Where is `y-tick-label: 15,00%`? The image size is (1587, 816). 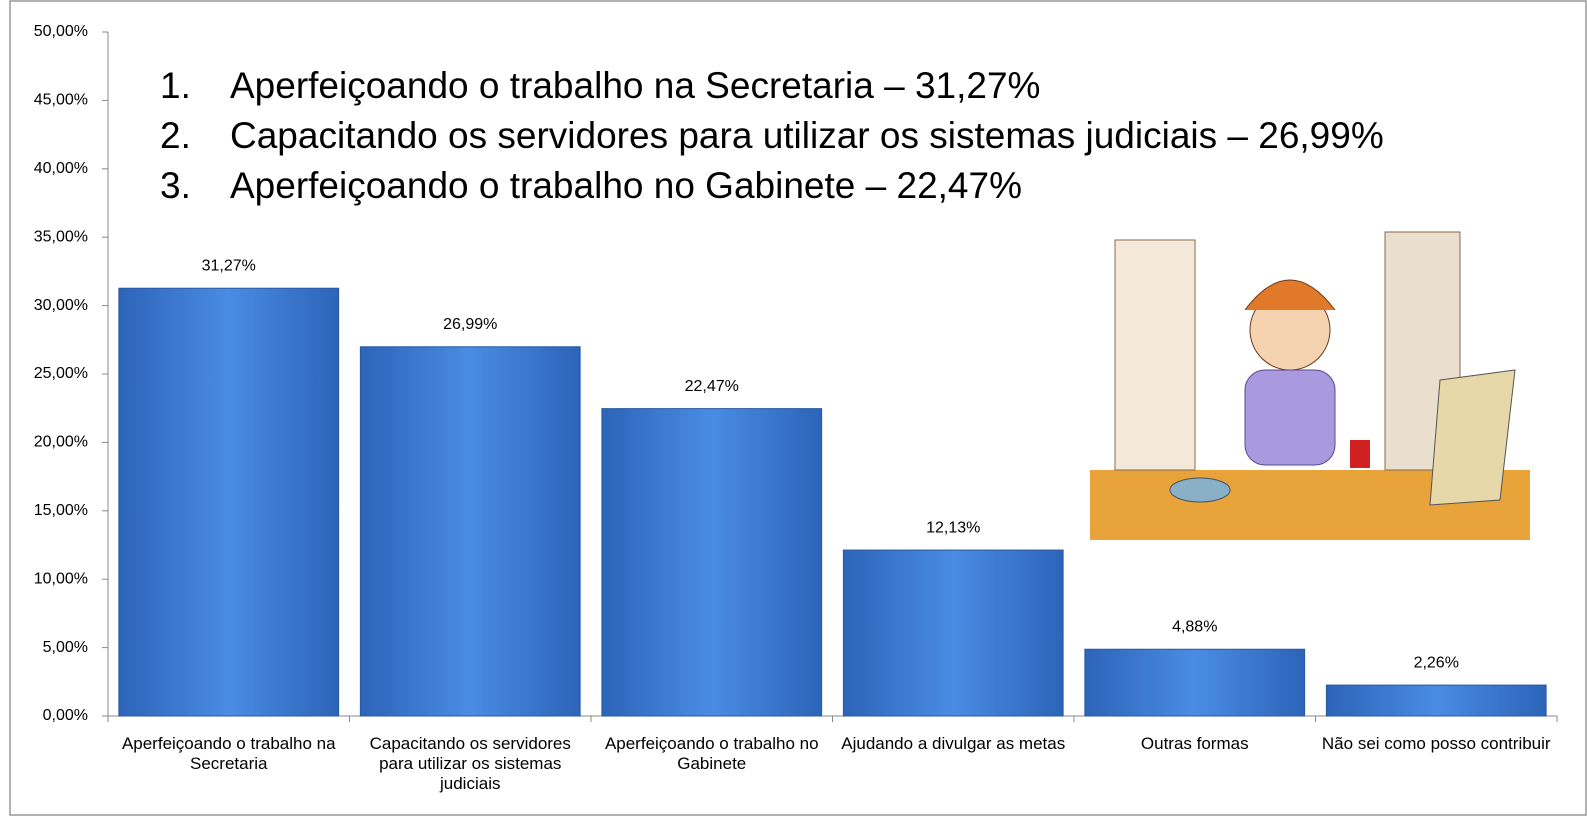
y-tick-label: 15,00% is located at coordinates (61, 510).